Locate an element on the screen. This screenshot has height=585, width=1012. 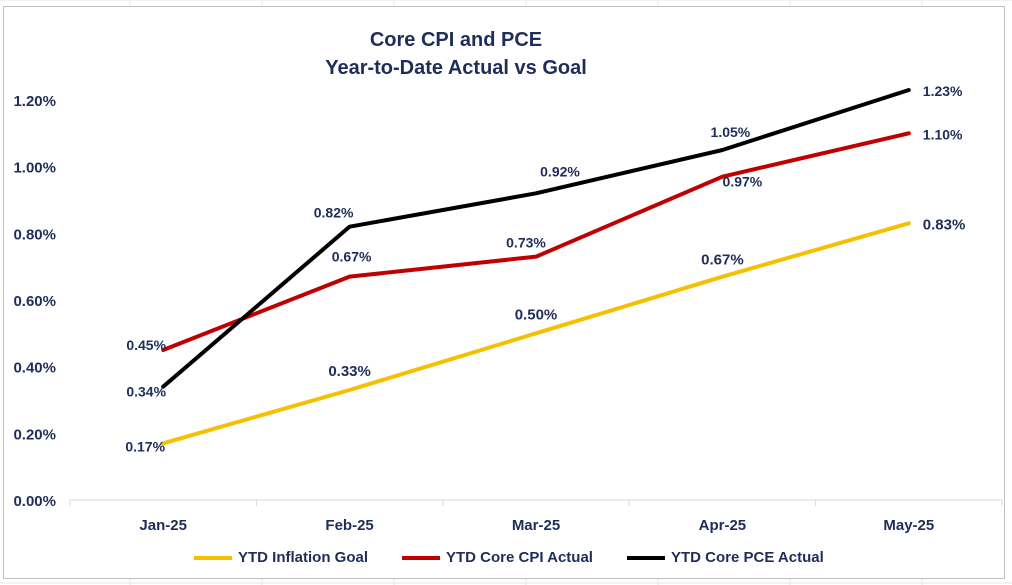
data-label: 0.45% is located at coordinates (146, 345).